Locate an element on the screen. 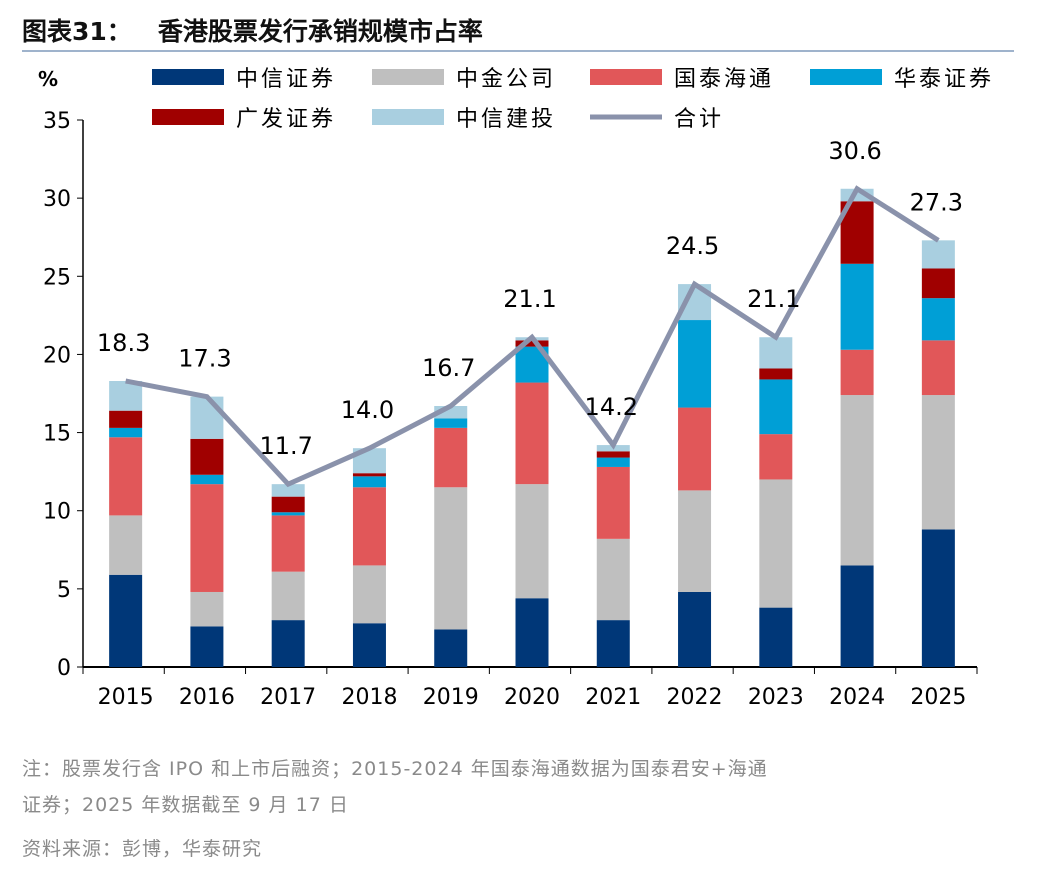 The width and height of the screenshot is (1048, 872). x-tick-label: 2023 is located at coordinates (776, 697).